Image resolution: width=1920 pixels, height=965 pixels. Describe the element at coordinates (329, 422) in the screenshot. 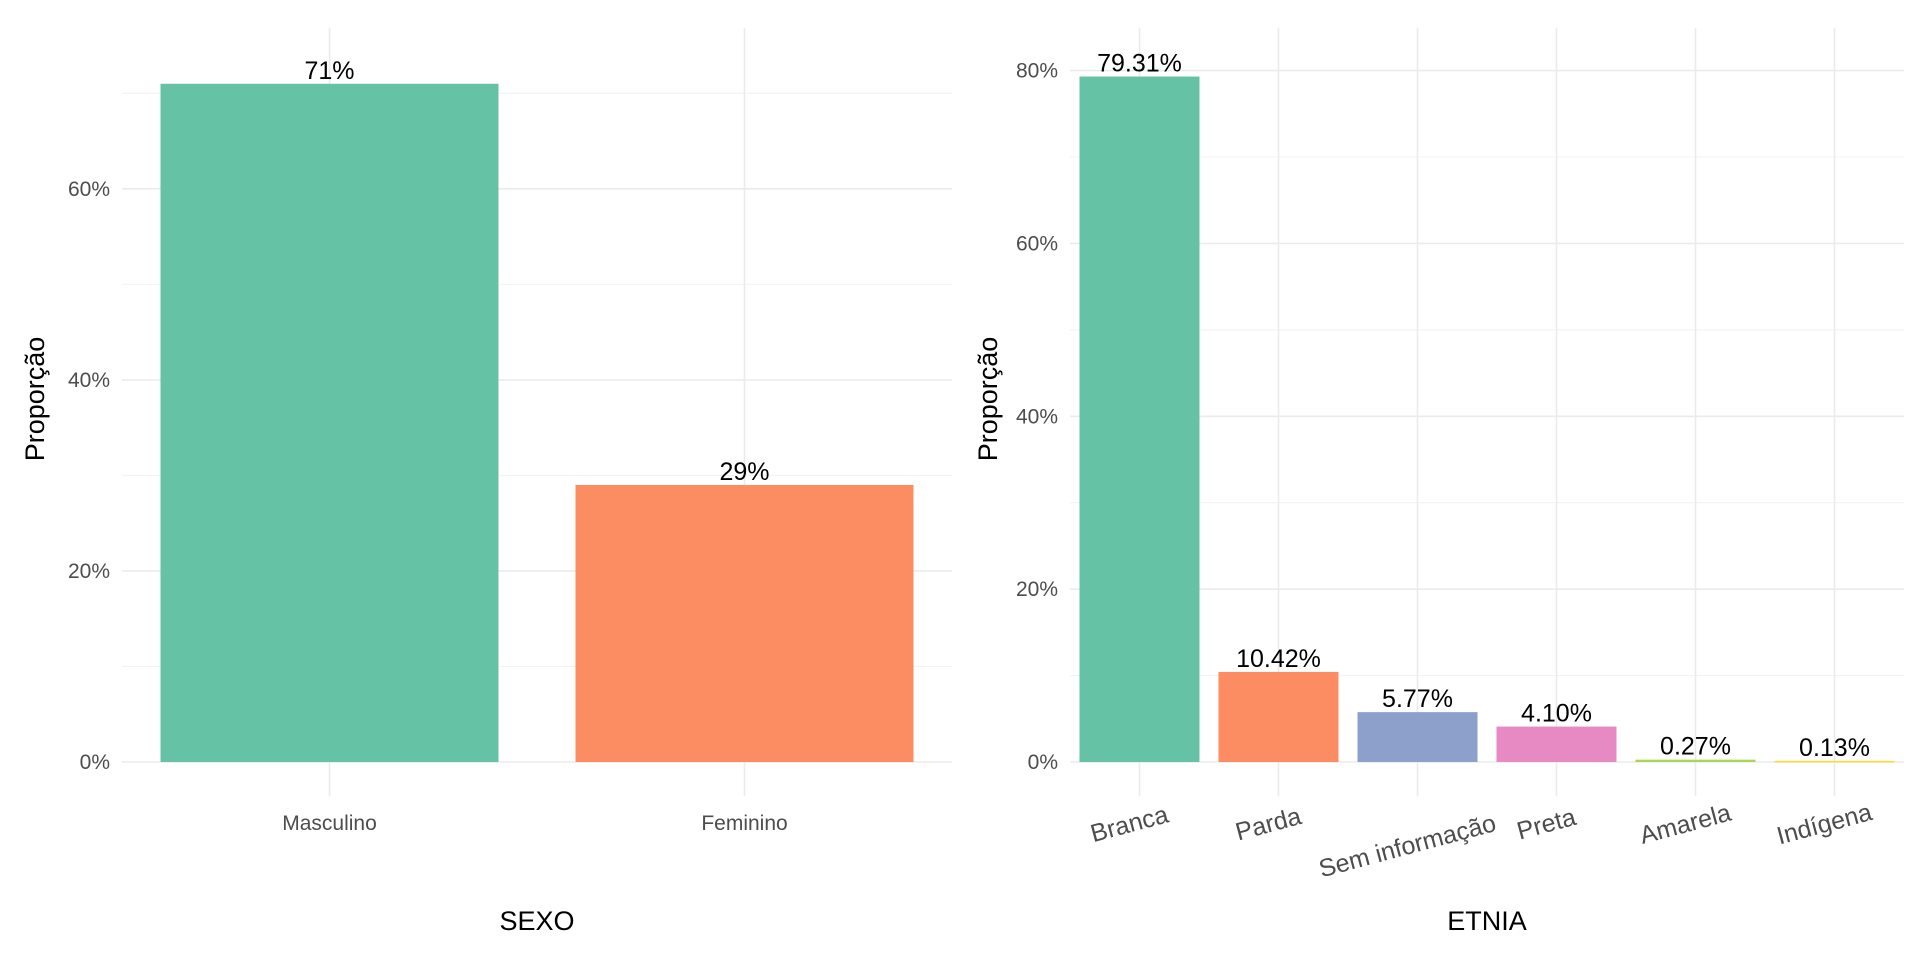

I see `bar-masculino` at that location.